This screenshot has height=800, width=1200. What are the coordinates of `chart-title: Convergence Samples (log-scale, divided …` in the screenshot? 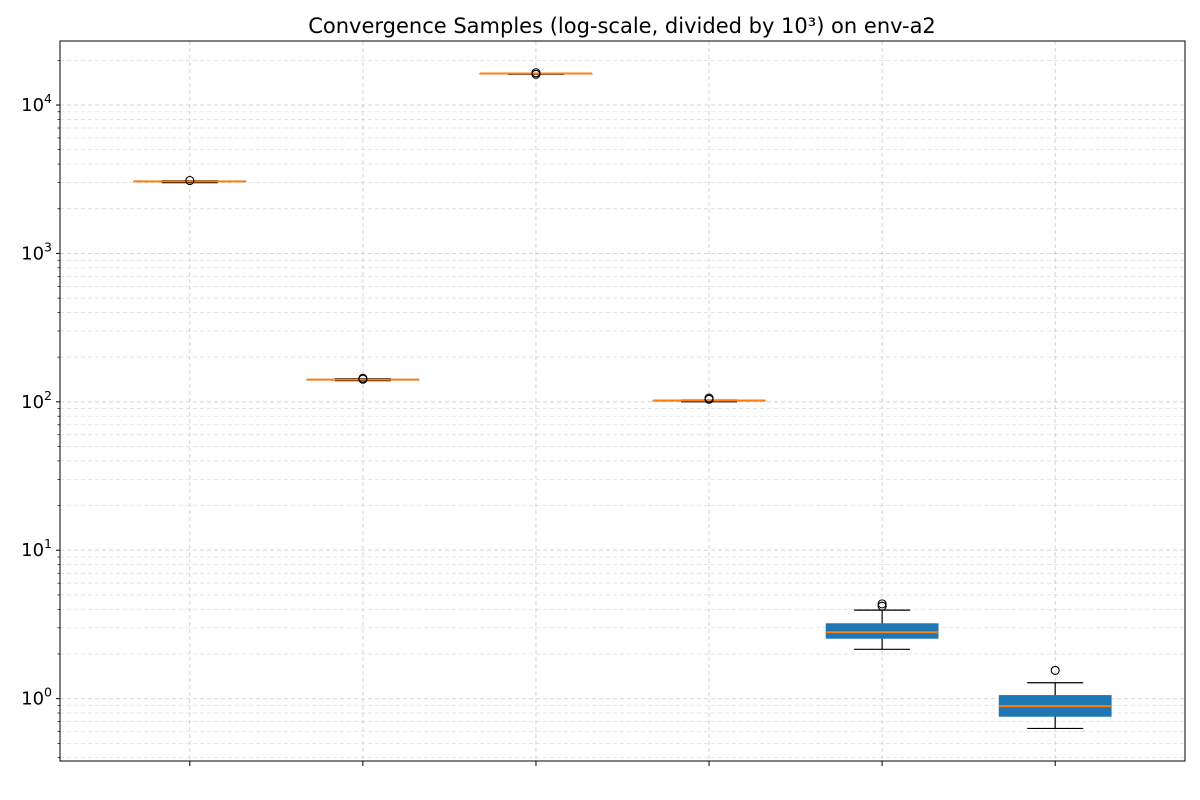 It's located at (622, 26).